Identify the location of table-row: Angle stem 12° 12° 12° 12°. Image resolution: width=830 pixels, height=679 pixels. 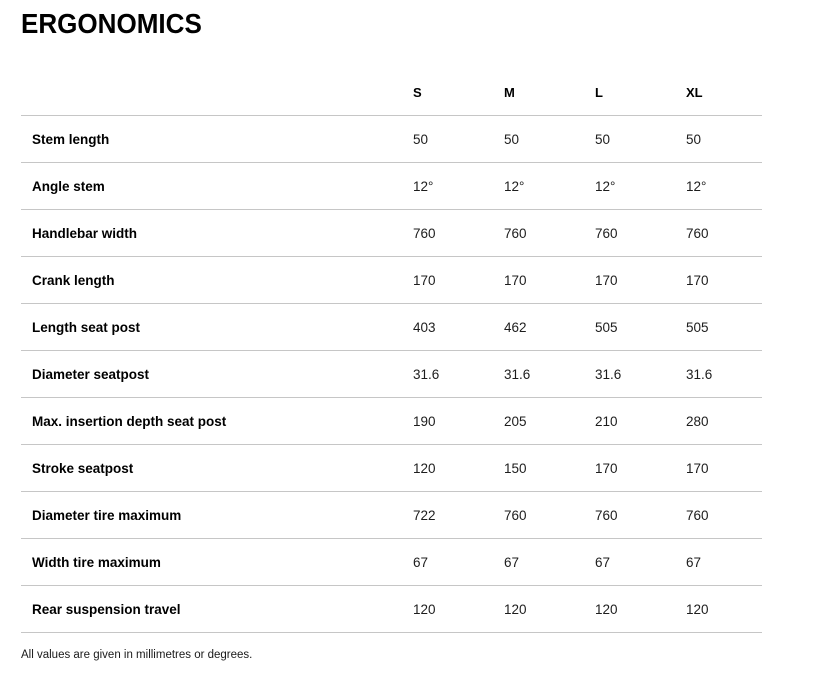
(391, 186).